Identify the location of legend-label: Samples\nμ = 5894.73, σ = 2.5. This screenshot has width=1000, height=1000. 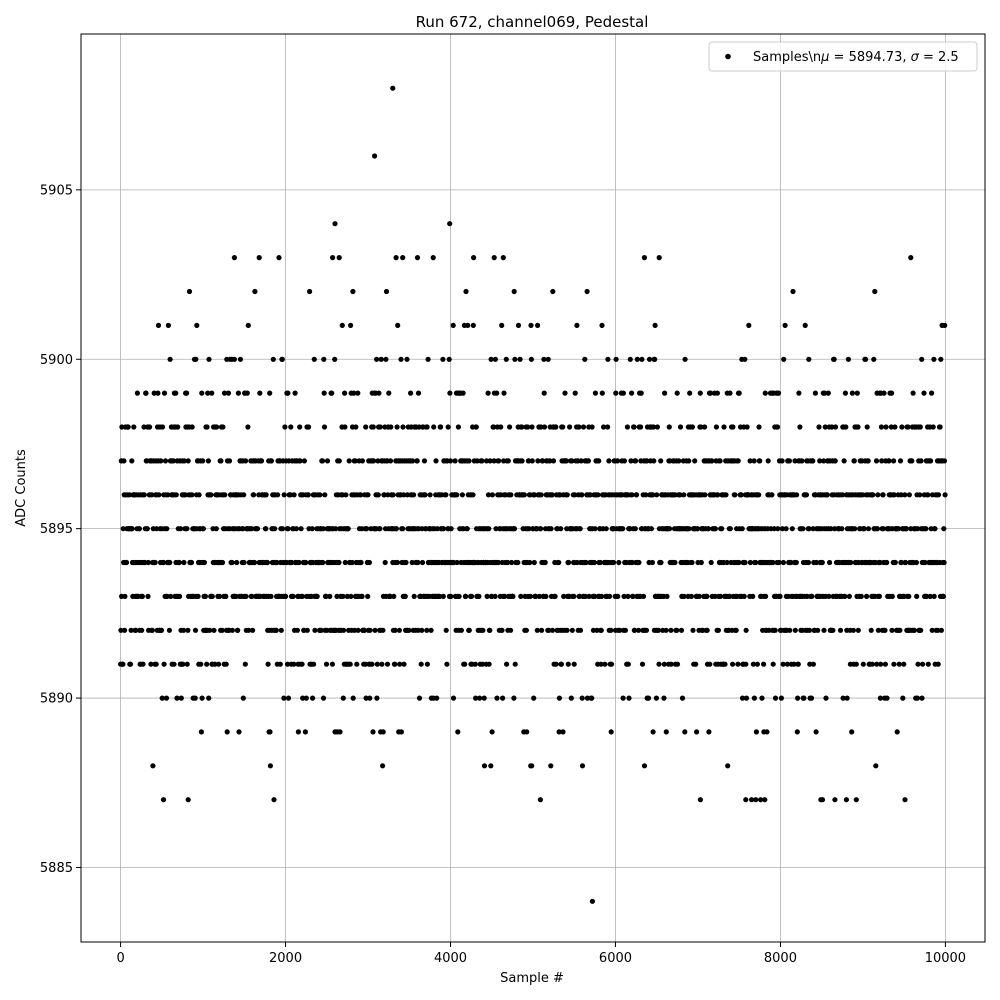
(856, 57).